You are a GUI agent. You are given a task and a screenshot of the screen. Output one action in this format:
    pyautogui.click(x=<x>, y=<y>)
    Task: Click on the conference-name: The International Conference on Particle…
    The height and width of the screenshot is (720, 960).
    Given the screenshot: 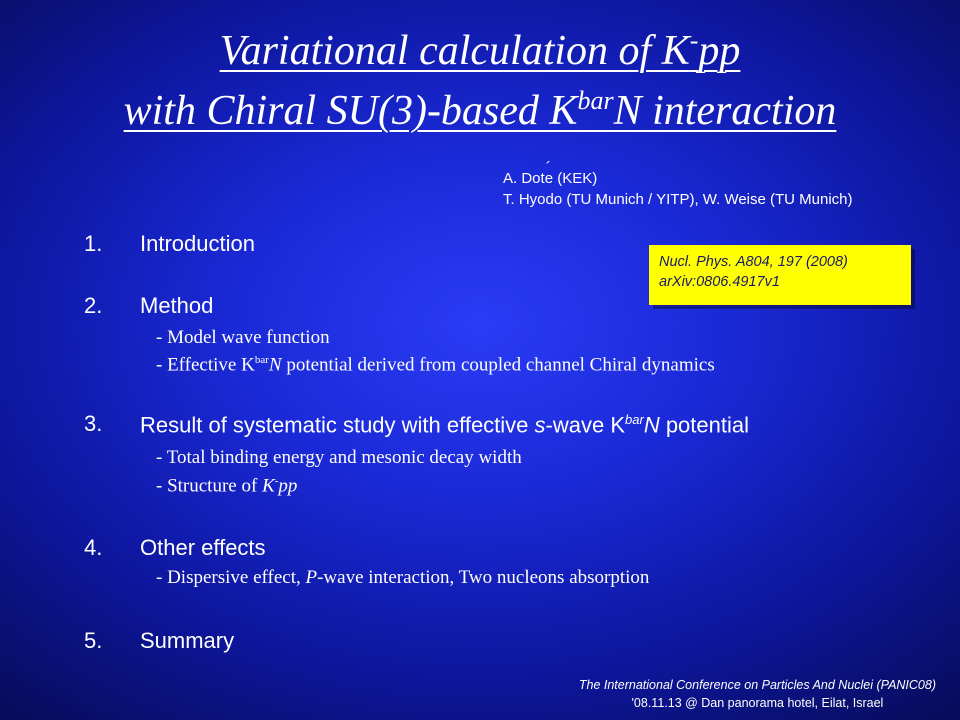 What is the action you would take?
    pyautogui.click(x=757, y=685)
    